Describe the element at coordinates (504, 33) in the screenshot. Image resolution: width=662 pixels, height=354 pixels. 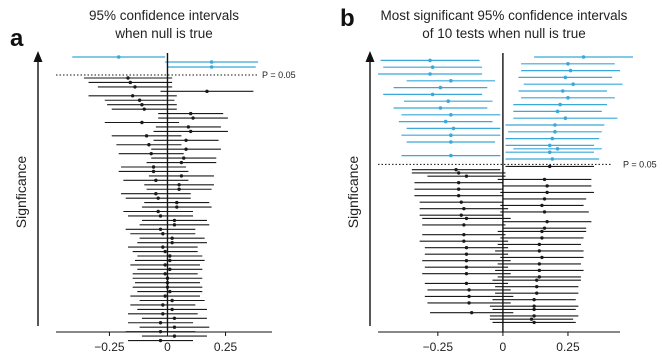
I see `panel-b-title-line2: of 10 tests when null is true` at that location.